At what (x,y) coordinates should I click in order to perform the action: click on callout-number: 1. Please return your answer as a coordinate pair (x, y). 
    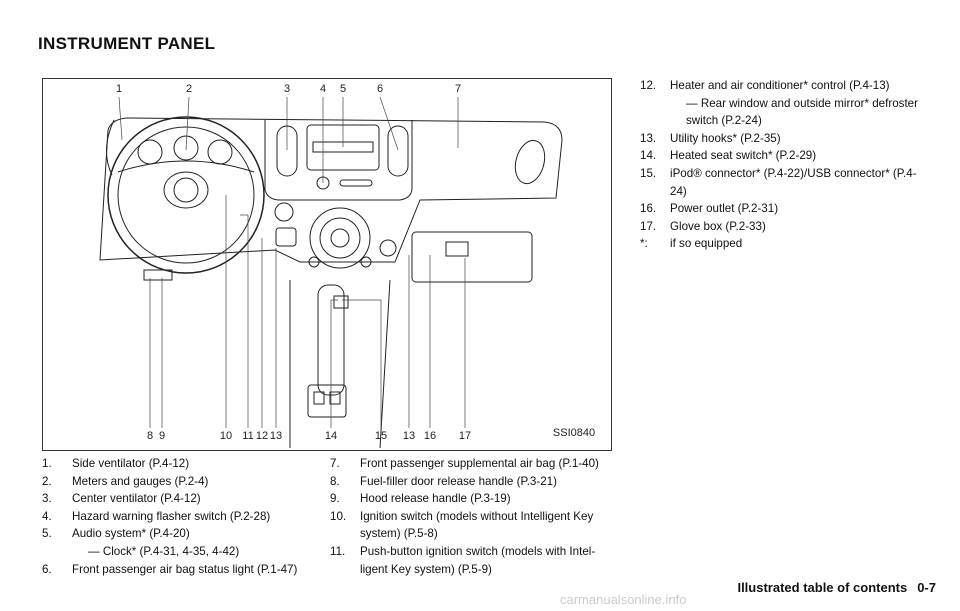
    Looking at the image, I should click on (119, 89).